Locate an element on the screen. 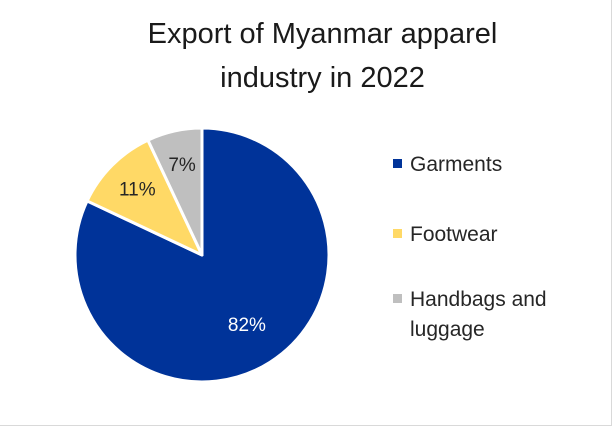 The width and height of the screenshot is (613, 427). legend-item-footwear: Footwear is located at coordinates (445, 235).